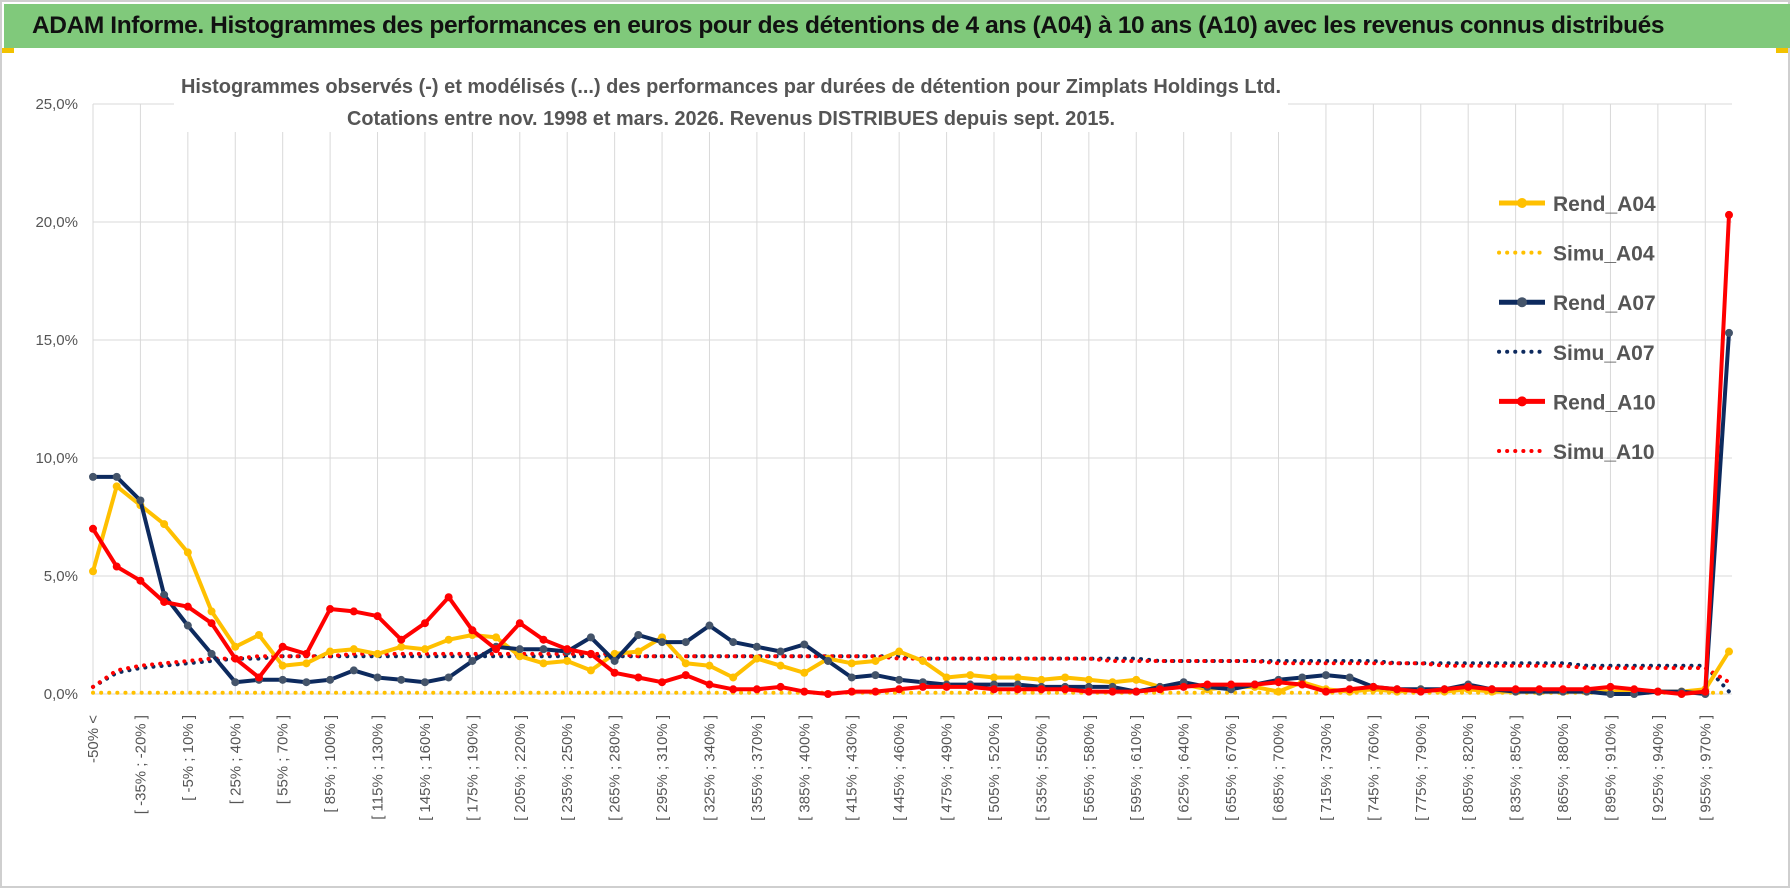 The width and height of the screenshot is (1790, 888). What do you see at coordinates (330, 764) in the screenshot?
I see `x-tick-label: [ 85% ; 100% ]` at bounding box center [330, 764].